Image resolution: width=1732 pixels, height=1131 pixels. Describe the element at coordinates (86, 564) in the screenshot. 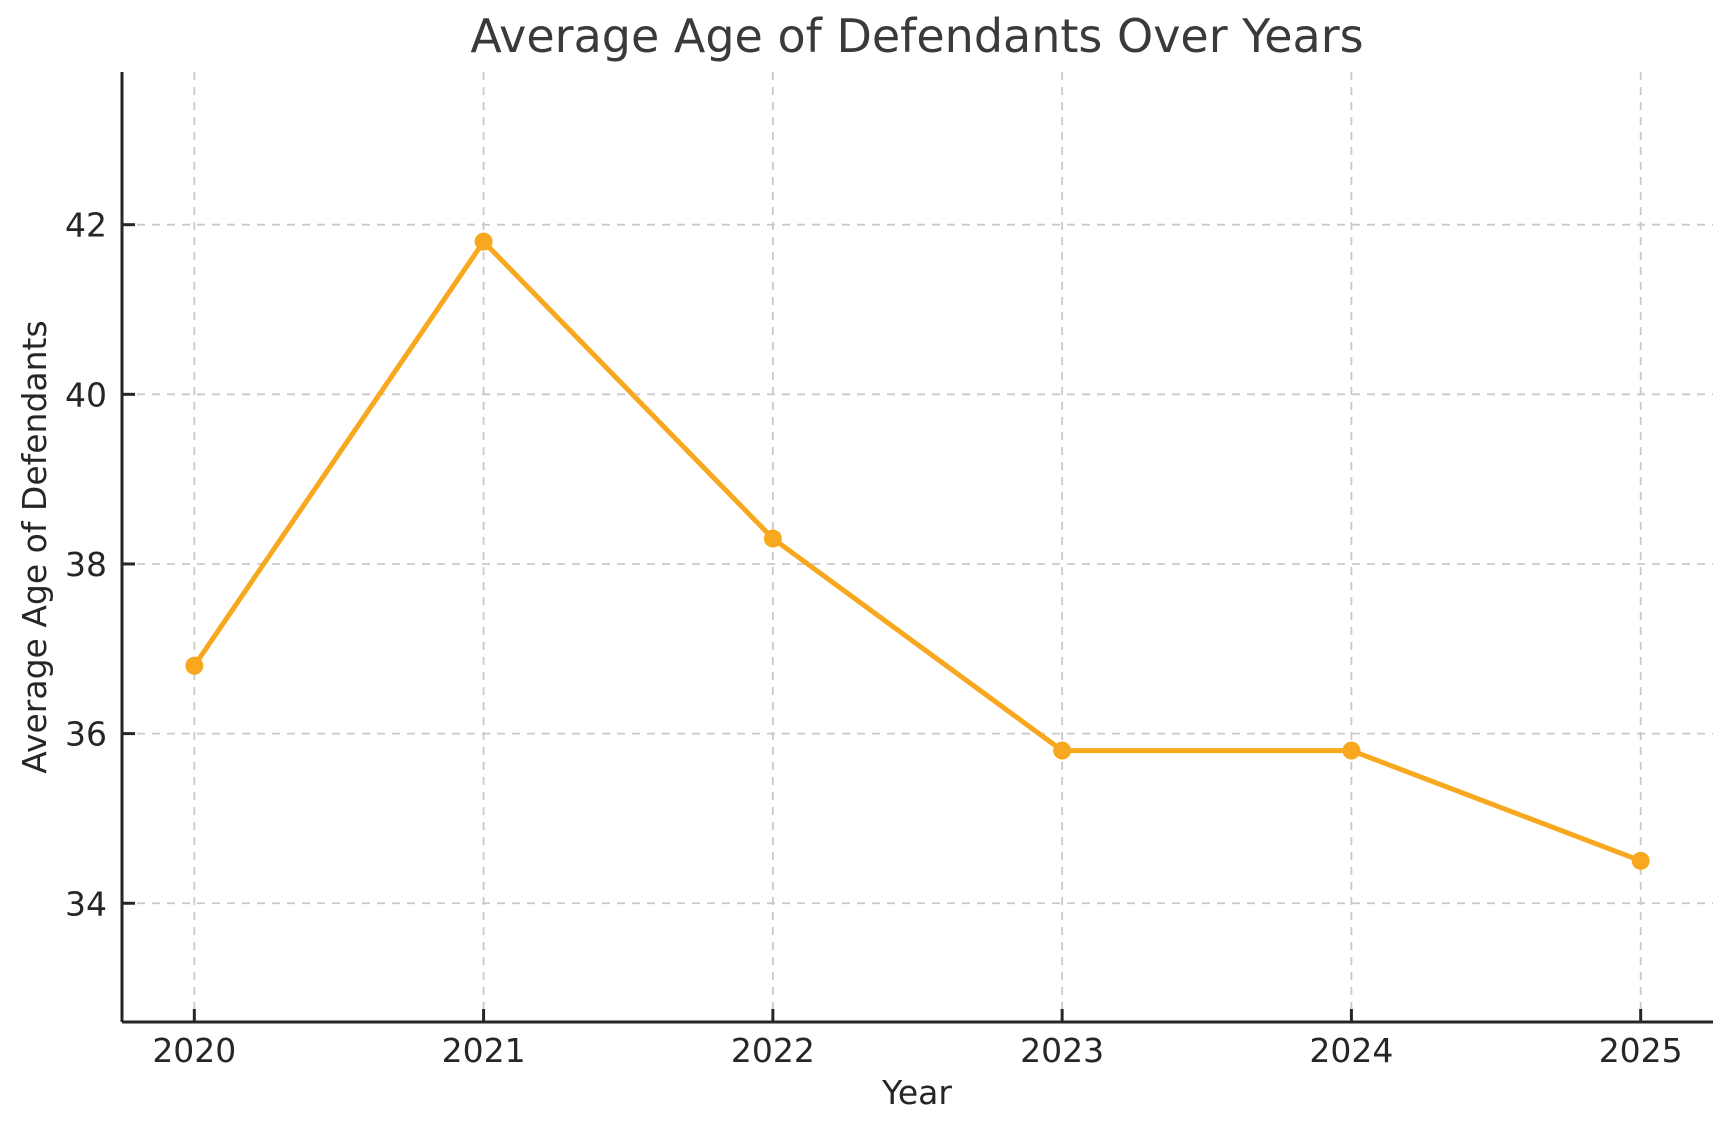

I see `y-tick-label: 38` at that location.